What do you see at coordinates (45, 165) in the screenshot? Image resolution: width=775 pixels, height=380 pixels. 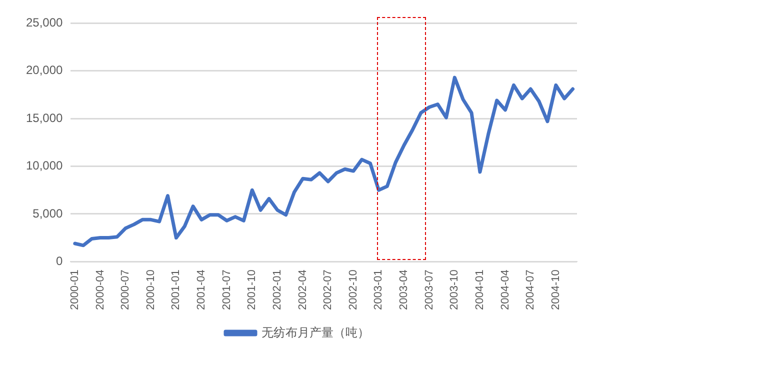 I see `y-tick-label: 10,000` at bounding box center [45, 165].